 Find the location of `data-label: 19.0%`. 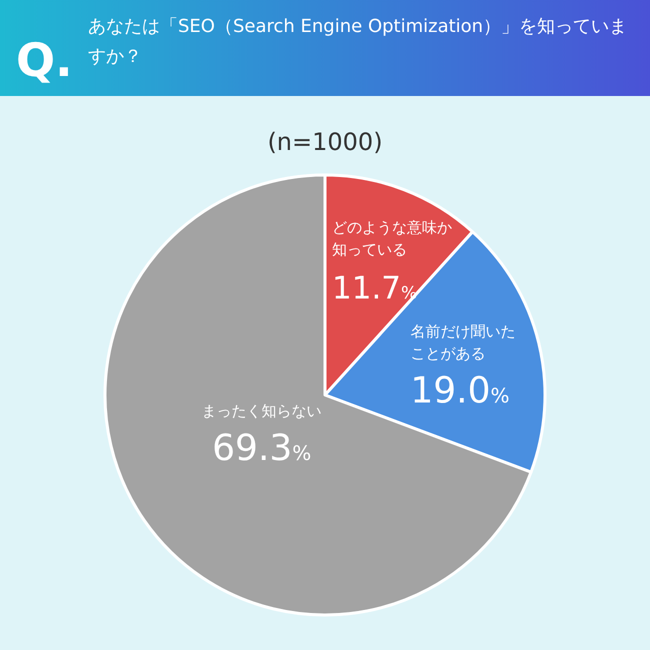

data-label: 19.0% is located at coordinates (460, 391).